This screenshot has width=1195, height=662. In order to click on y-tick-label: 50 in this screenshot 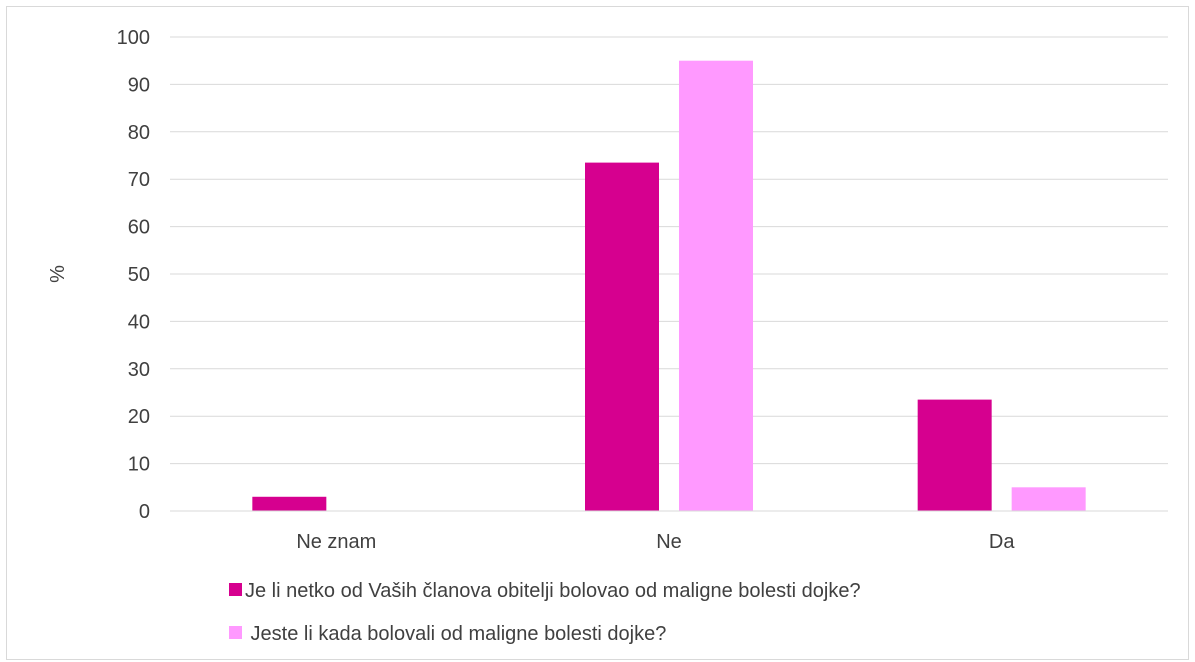, I will do `click(139, 275)`.